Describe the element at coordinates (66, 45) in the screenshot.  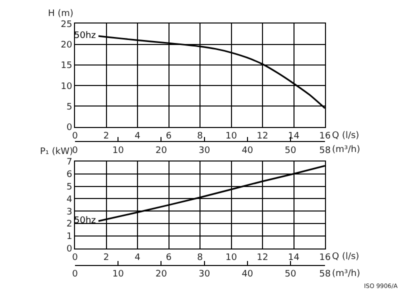
I see `y-tick-label: 20` at that location.